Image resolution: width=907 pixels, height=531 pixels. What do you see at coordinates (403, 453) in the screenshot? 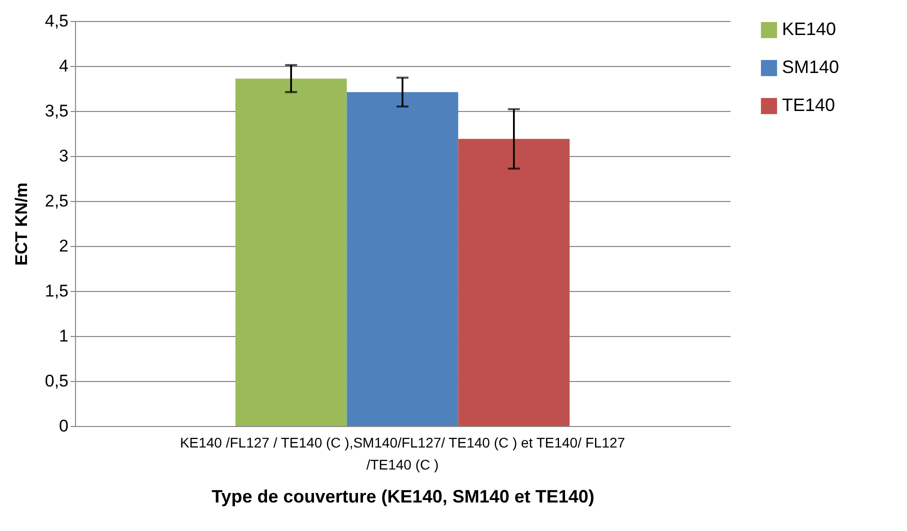
I see `x-tick-label: KE140 /FL127 / TE140 (C ),SM140/FL127/ TE140 (C ) et TE140/ FL127 /TE140 (C )` at bounding box center [403, 453].